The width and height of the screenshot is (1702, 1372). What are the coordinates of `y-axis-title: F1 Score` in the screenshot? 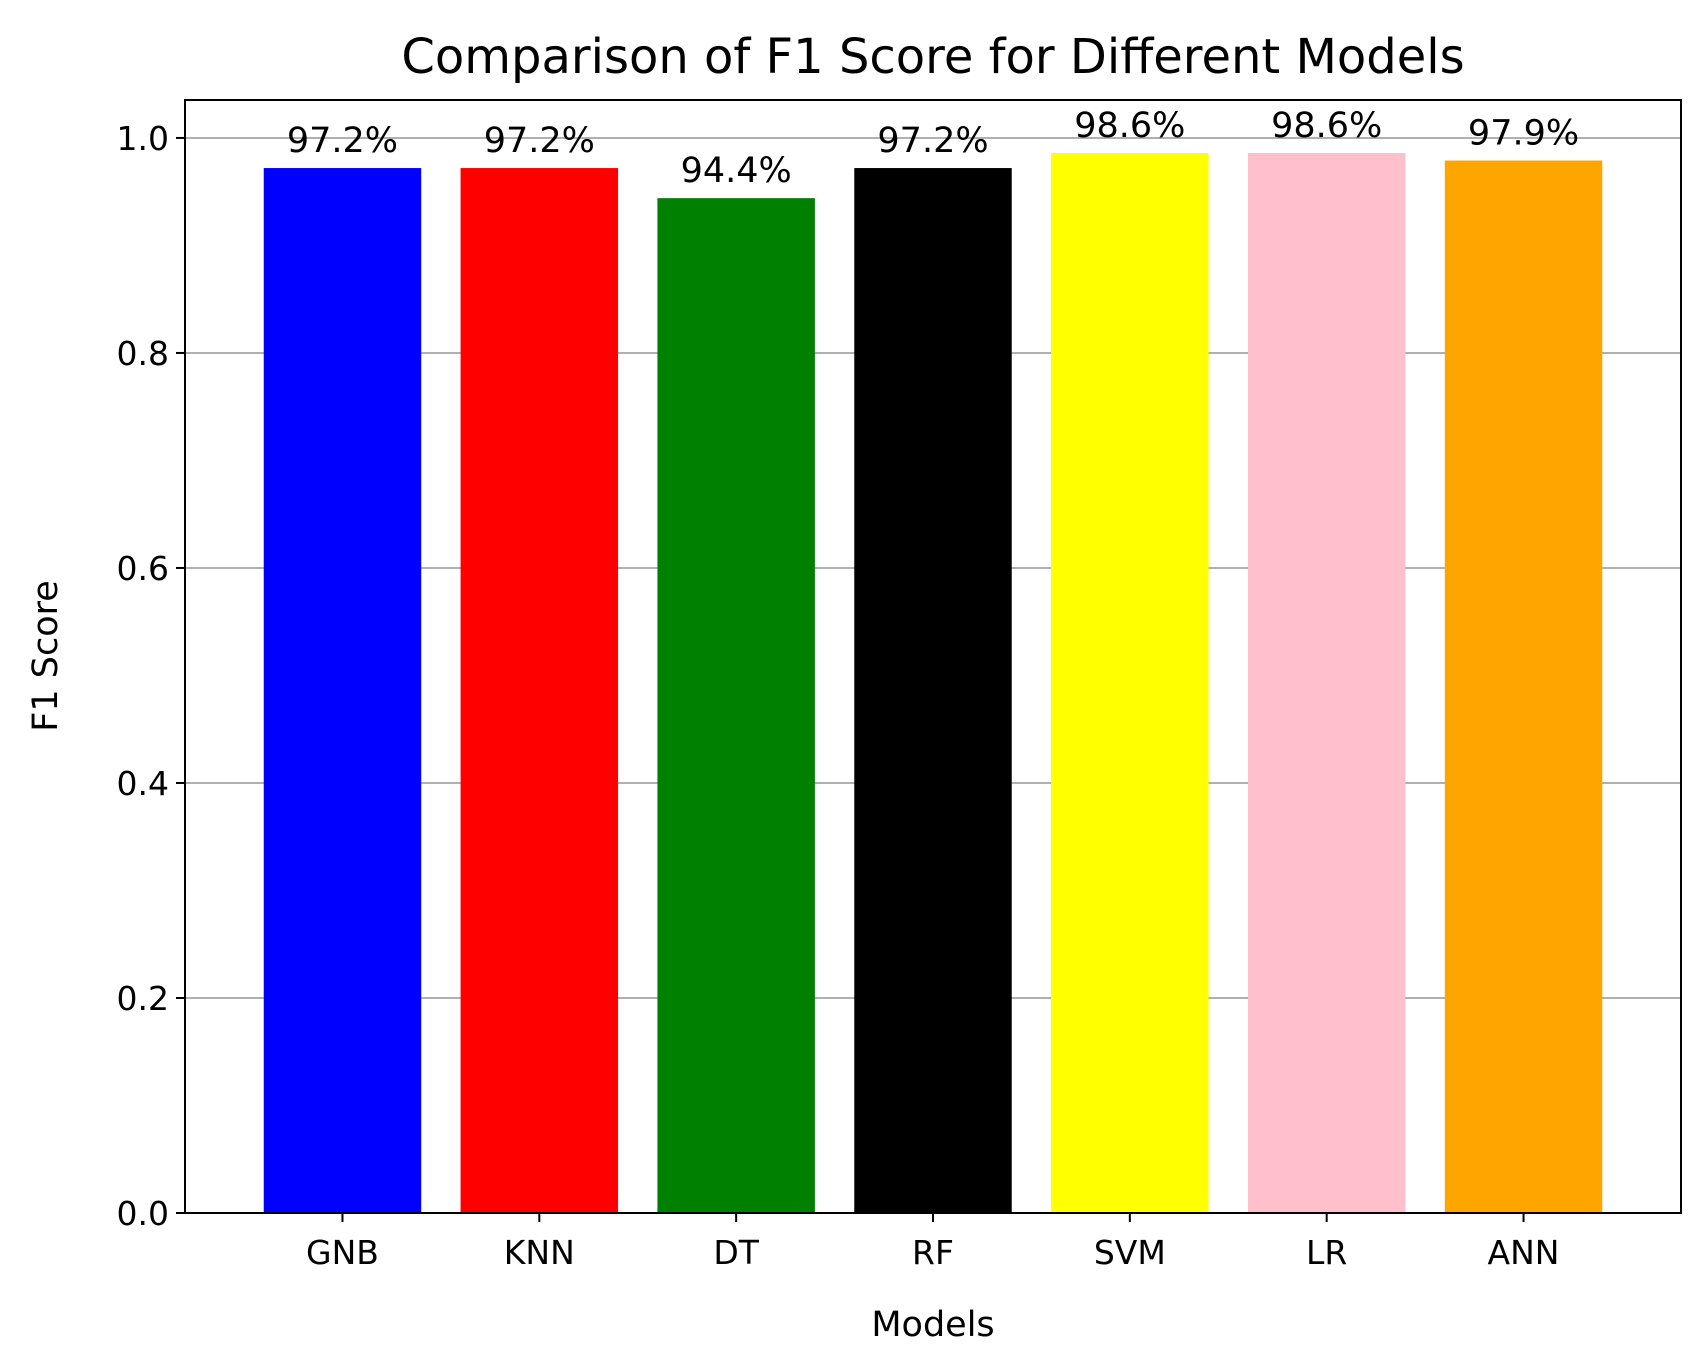 It's located at (46, 656).